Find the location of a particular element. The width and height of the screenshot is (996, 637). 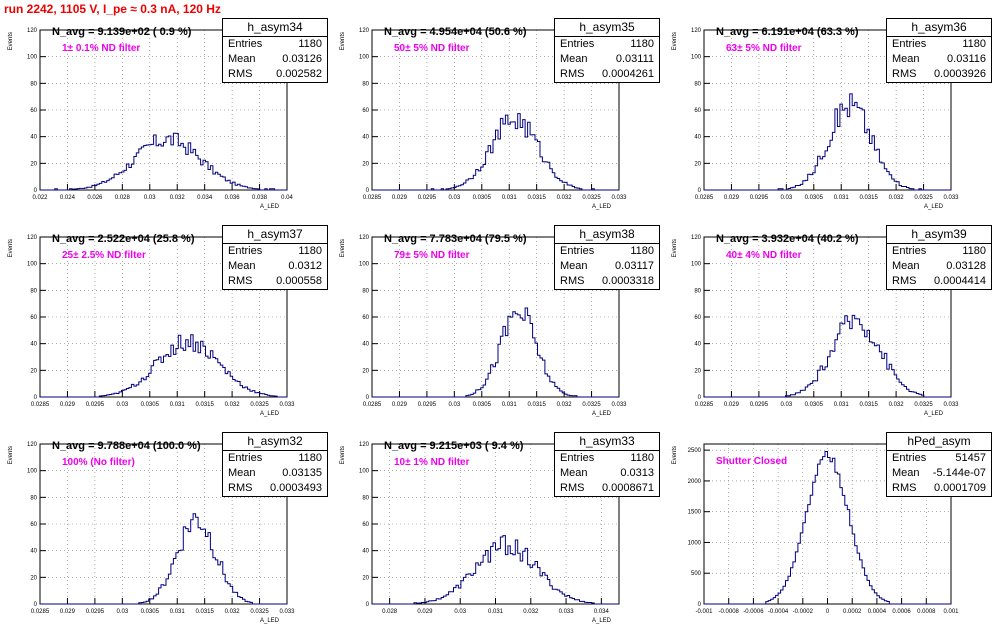

stat-rms: RMS 0.002582 is located at coordinates (275, 74).